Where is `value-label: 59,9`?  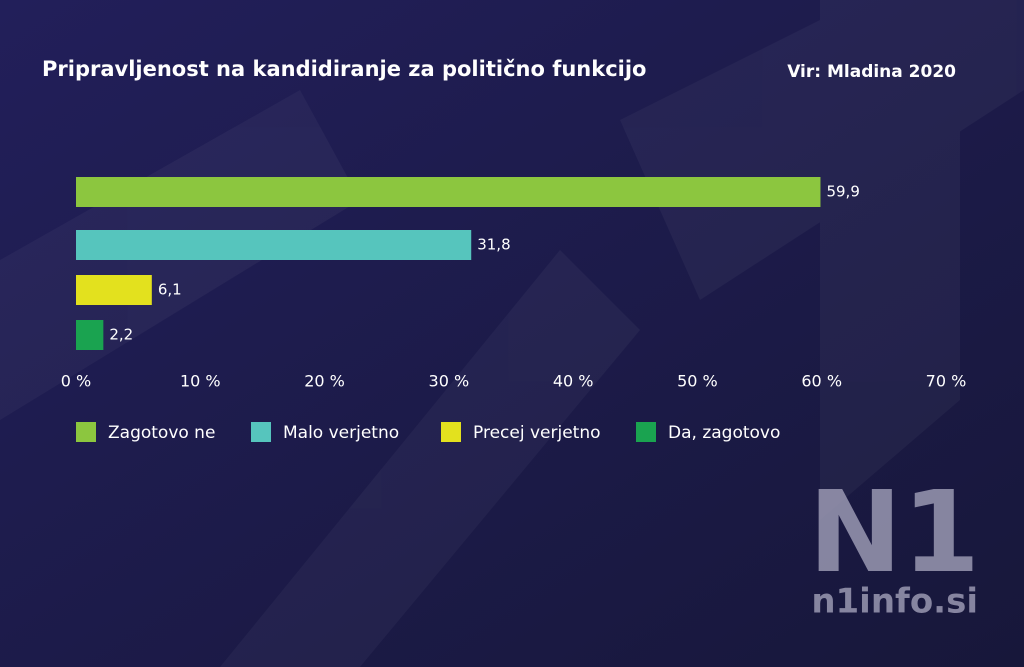
value-label: 59,9 is located at coordinates (842, 192).